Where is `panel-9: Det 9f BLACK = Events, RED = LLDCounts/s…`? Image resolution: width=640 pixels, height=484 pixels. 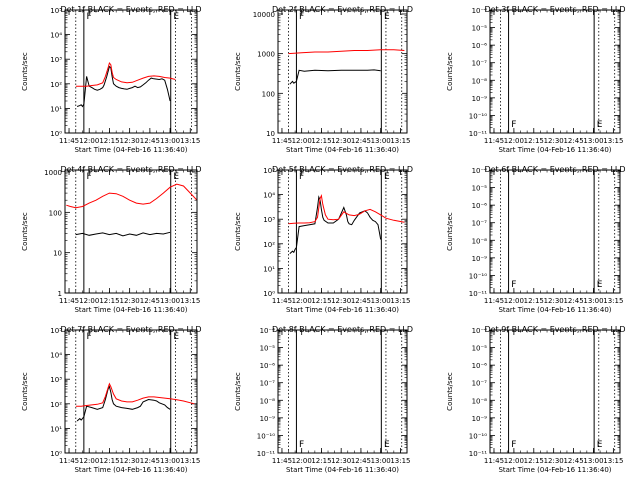
panel-9: Det 9f BLACK = Events, RED = LLDCounts/s… is located at coordinates (536, 399).